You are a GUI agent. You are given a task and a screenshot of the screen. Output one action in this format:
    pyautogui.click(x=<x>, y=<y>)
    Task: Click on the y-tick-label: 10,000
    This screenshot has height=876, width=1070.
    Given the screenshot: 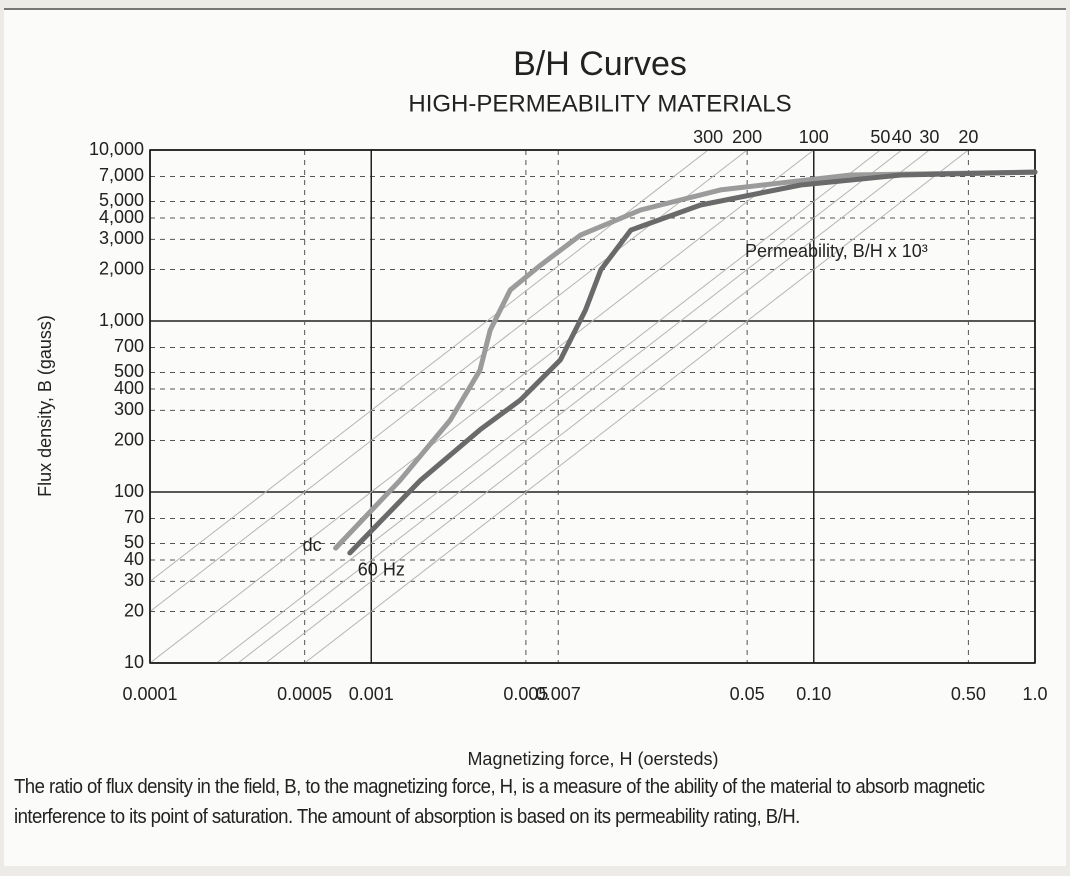 What is the action you would take?
    pyautogui.click(x=116, y=149)
    